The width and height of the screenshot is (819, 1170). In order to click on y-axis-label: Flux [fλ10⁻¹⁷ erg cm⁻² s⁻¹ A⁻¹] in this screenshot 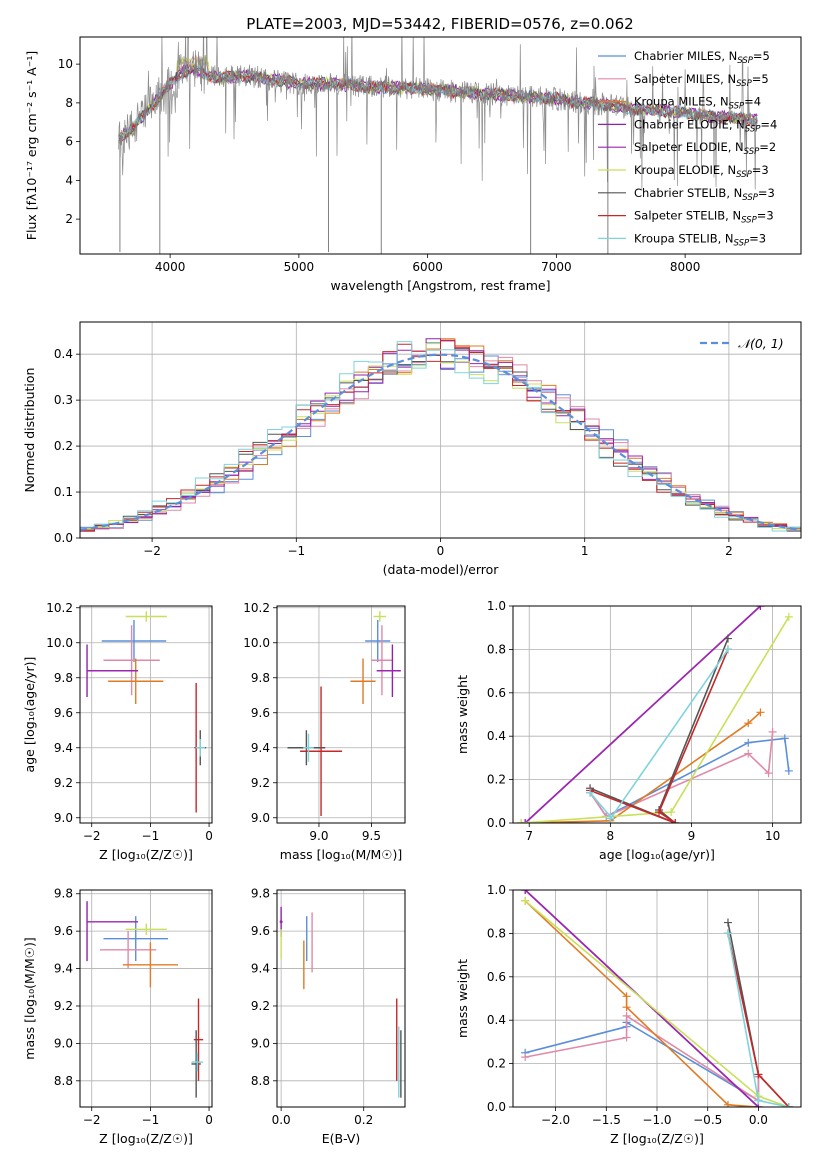, I will do `click(31, 145)`.